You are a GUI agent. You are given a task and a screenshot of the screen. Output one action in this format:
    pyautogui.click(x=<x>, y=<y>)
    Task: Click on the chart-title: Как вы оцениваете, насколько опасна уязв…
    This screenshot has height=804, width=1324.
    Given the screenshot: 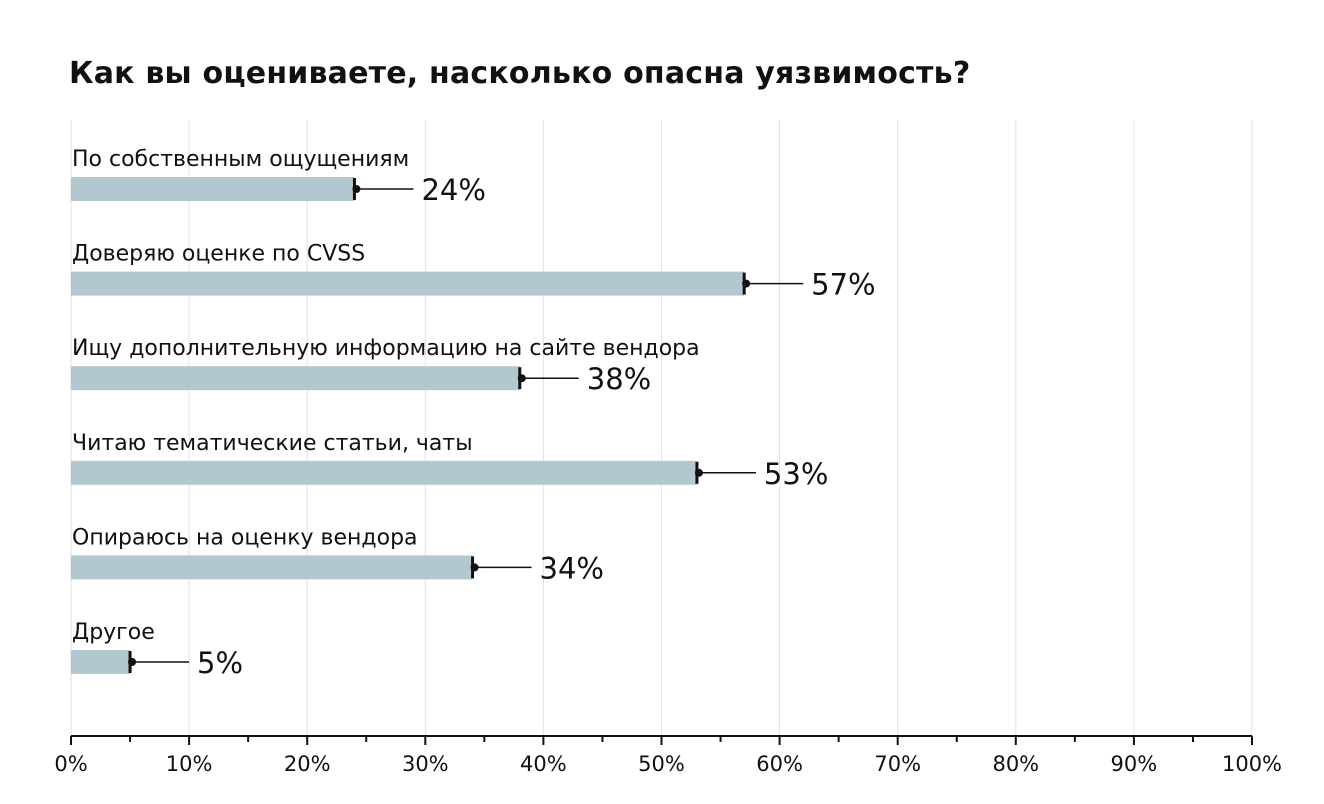 What is the action you would take?
    pyautogui.click(x=520, y=73)
    